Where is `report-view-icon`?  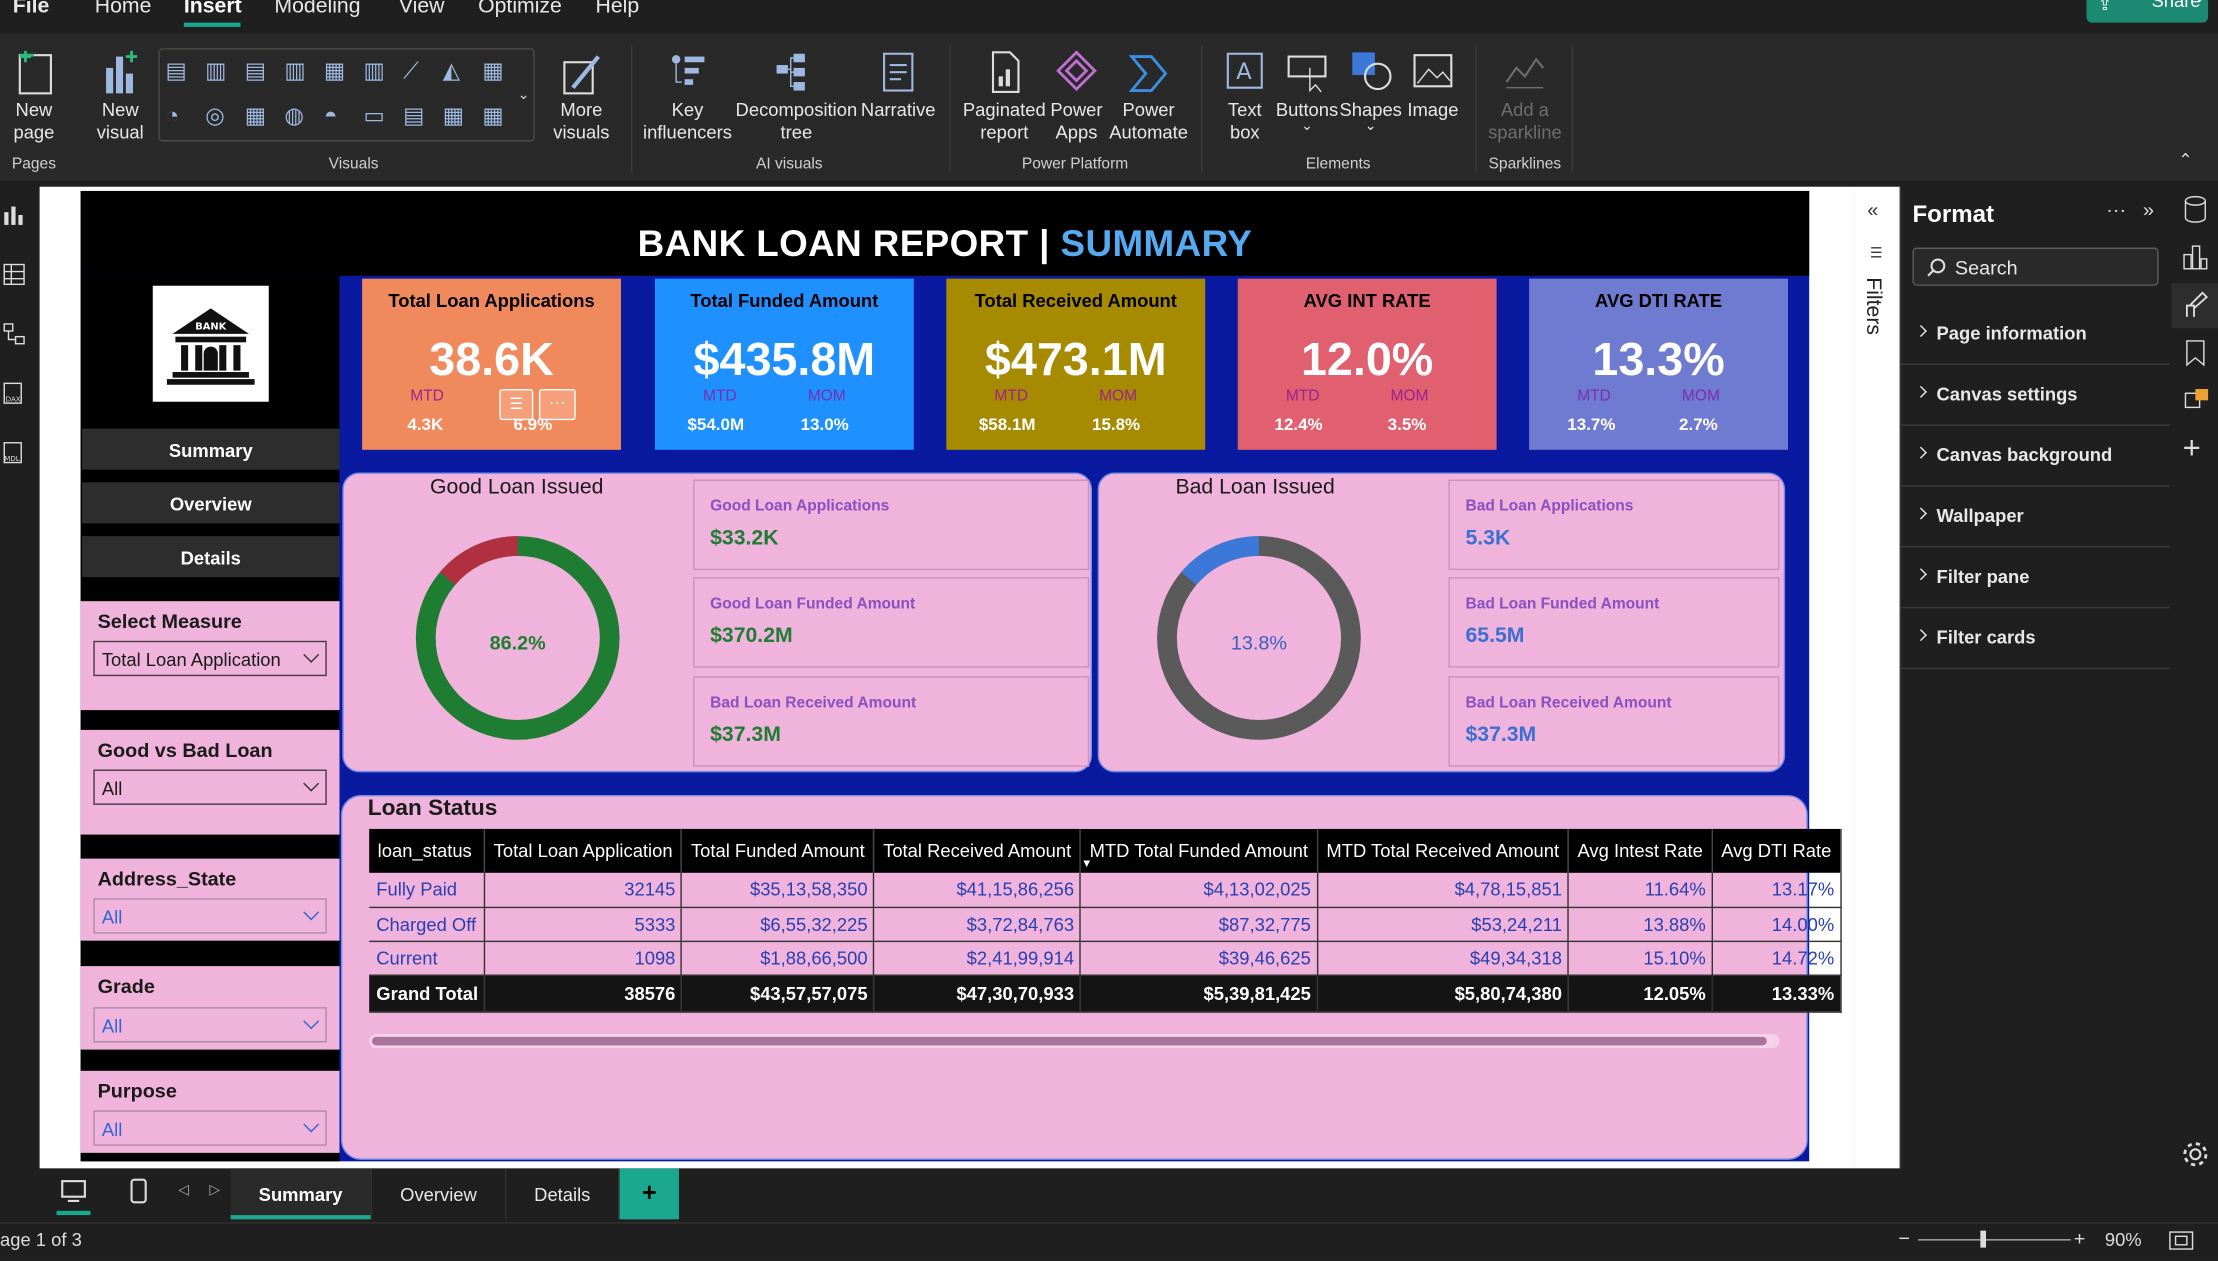
report-view-icon is located at coordinates (14, 215).